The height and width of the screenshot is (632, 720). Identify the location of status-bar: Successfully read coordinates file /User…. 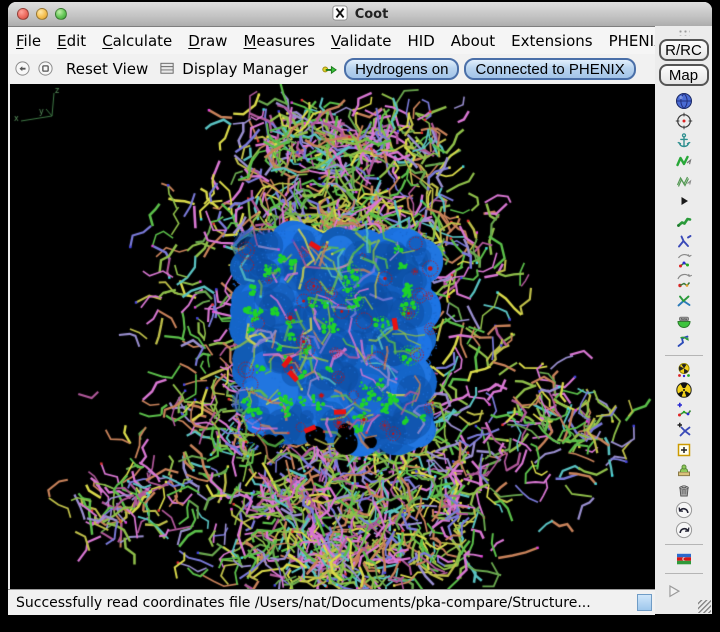
(331, 602).